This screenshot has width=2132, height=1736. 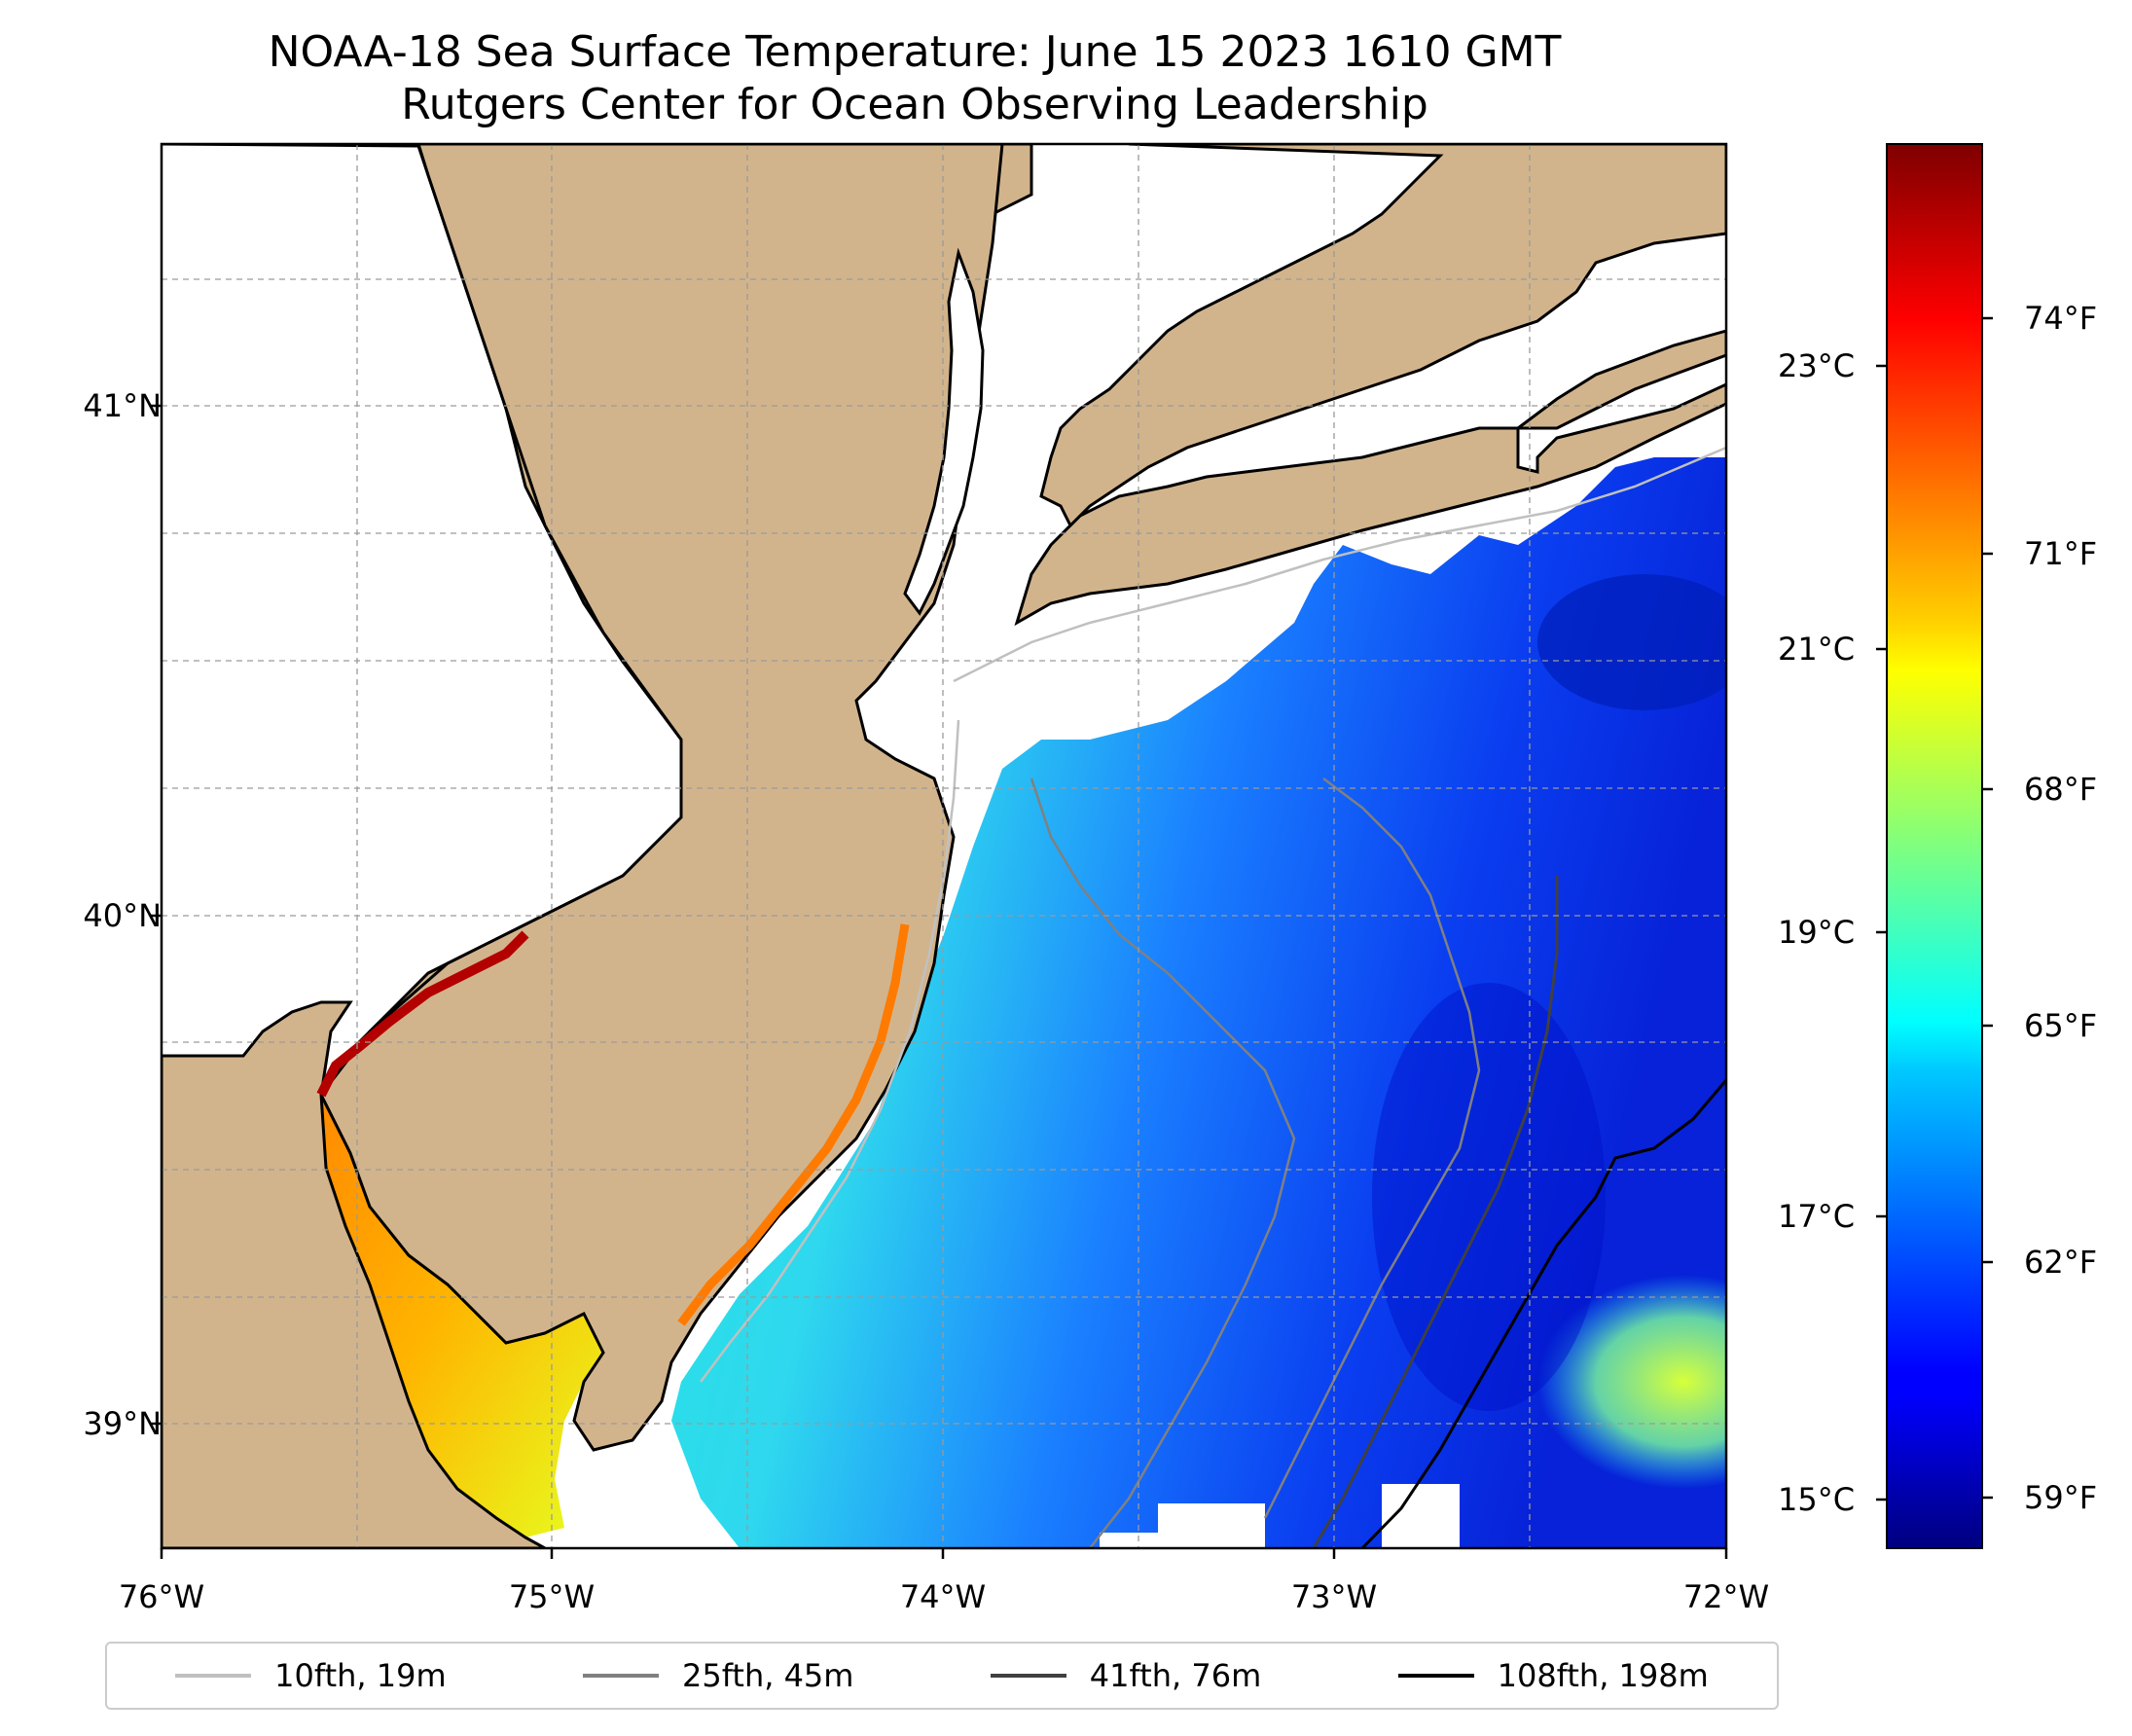 I want to click on lat-tick-label: 39°N, so click(x=123, y=1424).